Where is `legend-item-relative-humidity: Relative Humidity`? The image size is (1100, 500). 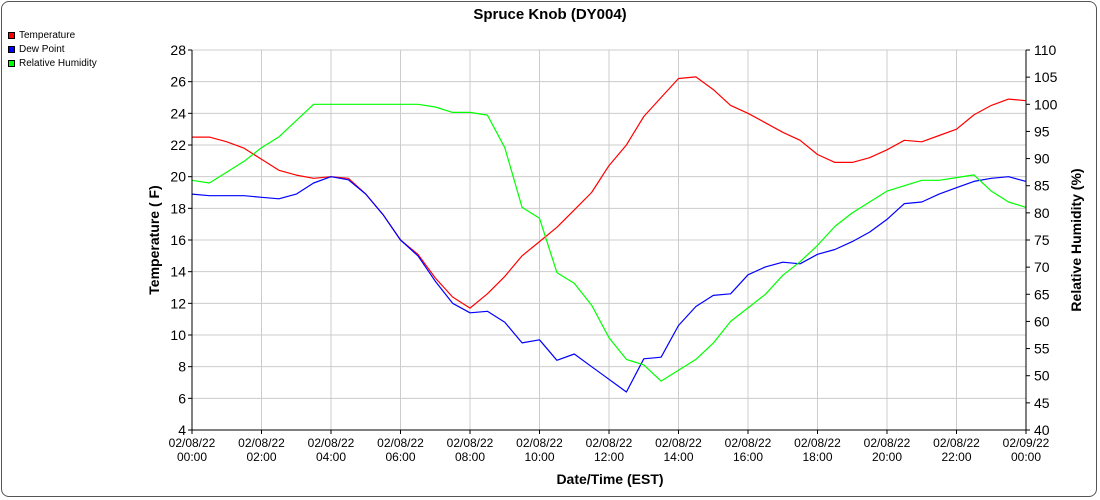 legend-item-relative-humidity: Relative Humidity is located at coordinates (52, 63).